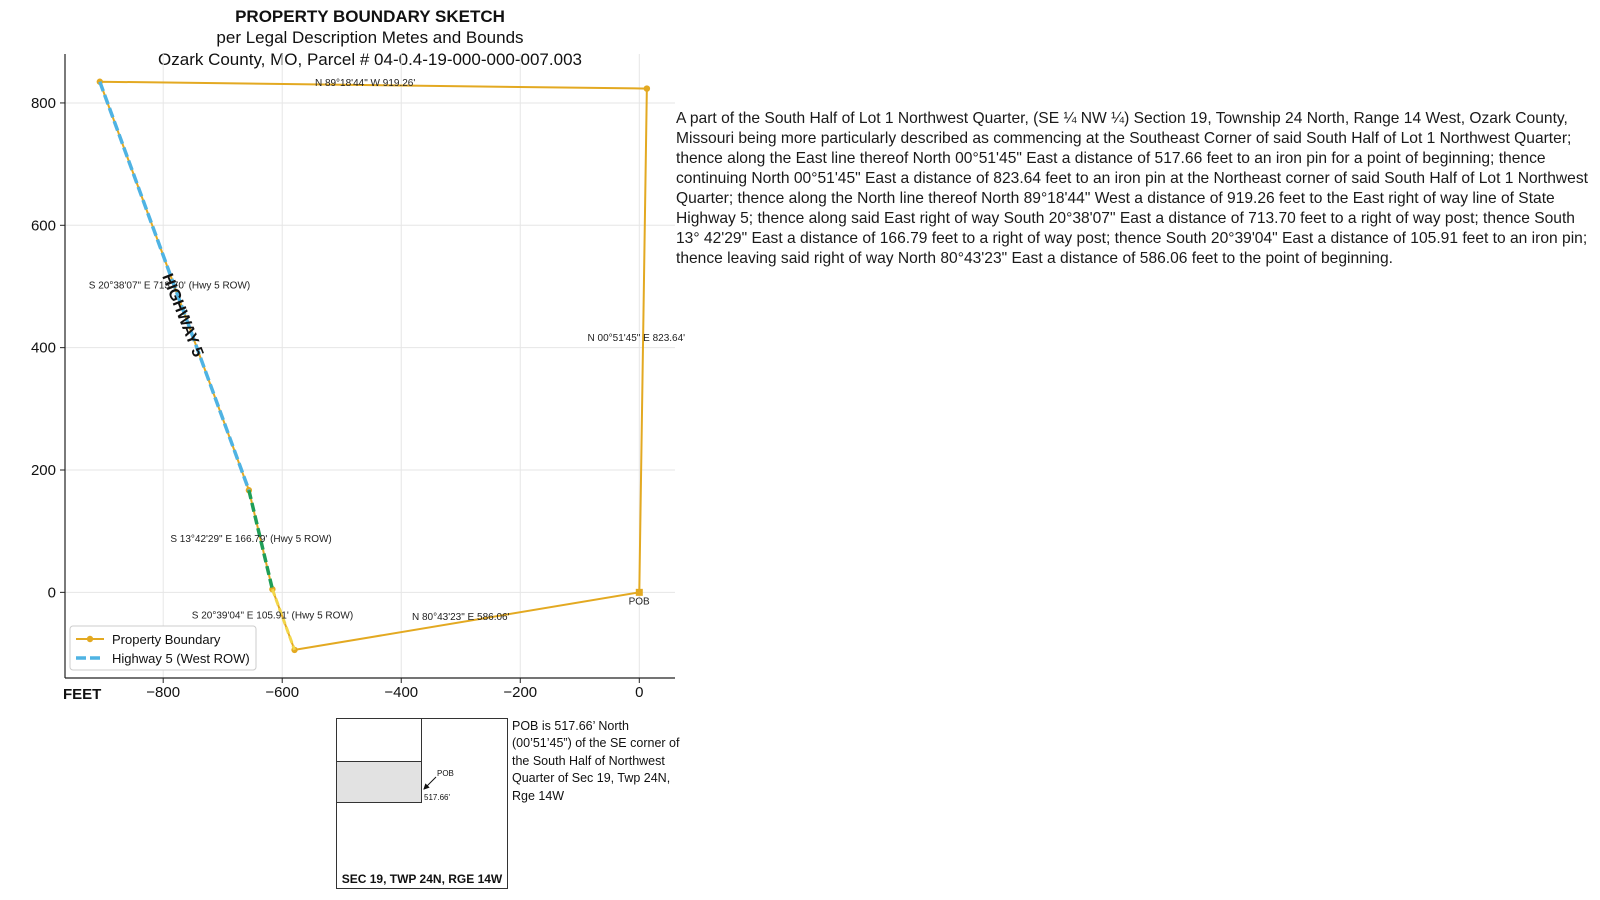 The height and width of the screenshot is (900, 1600). Describe the element at coordinates (163, 692) in the screenshot. I see `x-tick-label: −800` at that location.